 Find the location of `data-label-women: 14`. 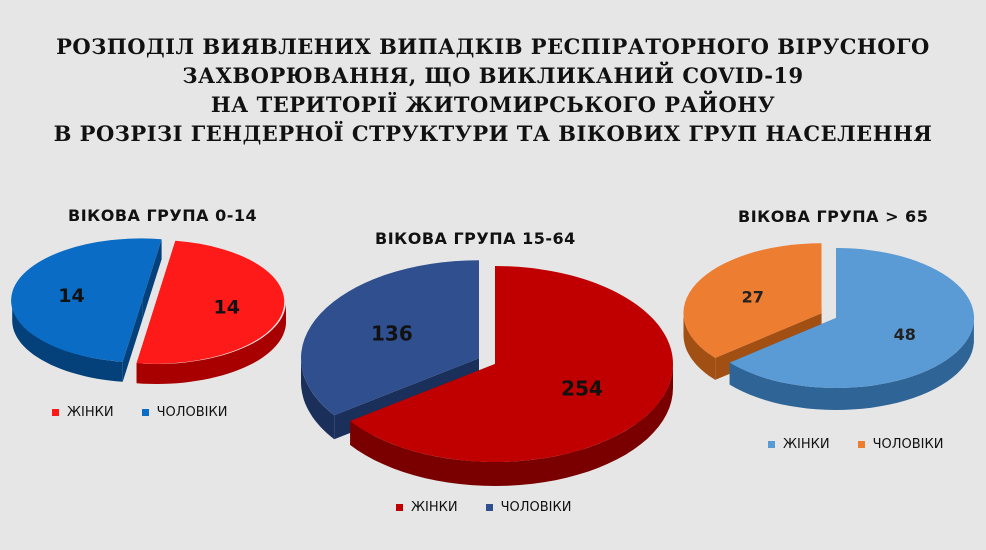

data-label-women: 14 is located at coordinates (226, 308).